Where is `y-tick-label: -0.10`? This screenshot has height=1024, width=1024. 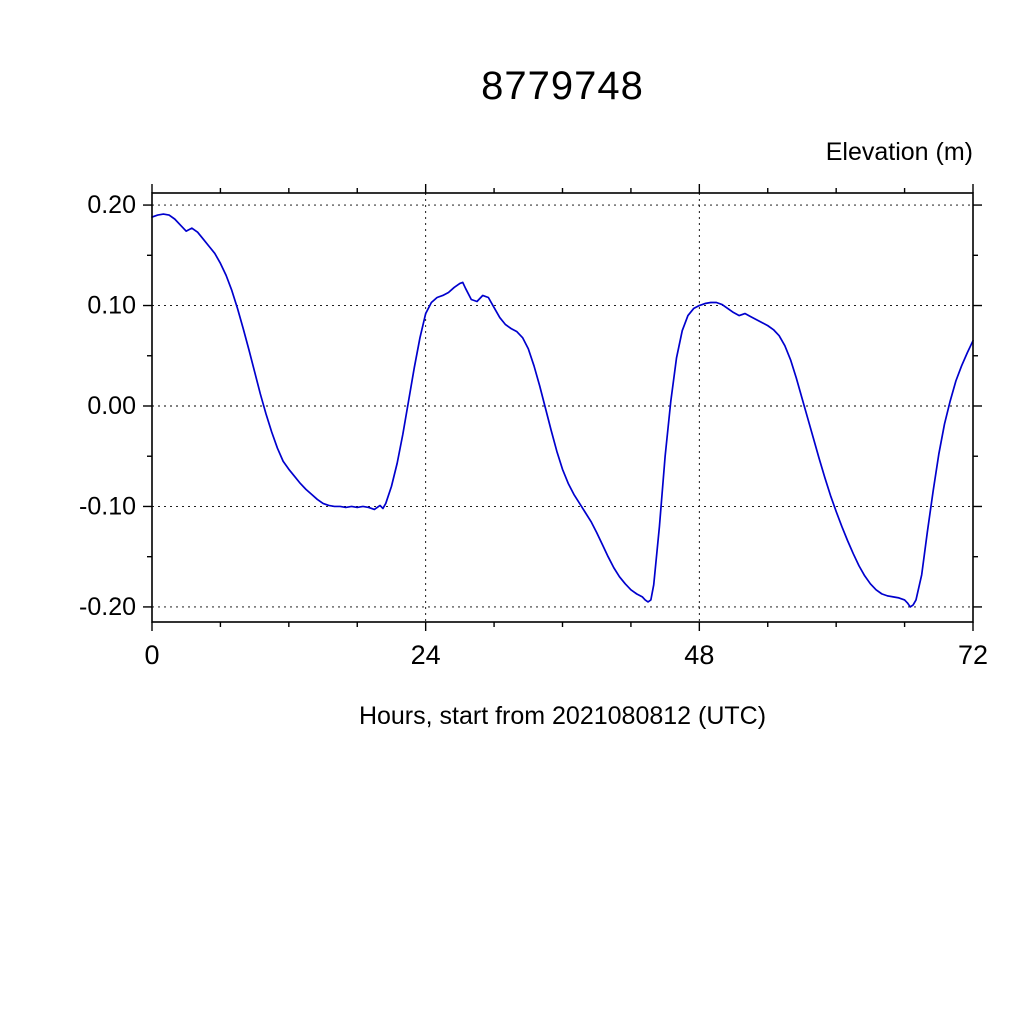 y-tick-label: -0.10 is located at coordinates (107, 506).